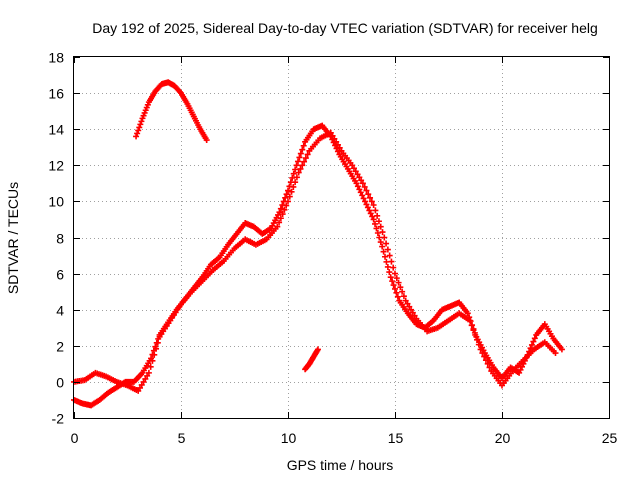 This screenshot has width=640, height=480. What do you see at coordinates (60, 311) in the screenshot?
I see `y-tick-label: 4` at bounding box center [60, 311].